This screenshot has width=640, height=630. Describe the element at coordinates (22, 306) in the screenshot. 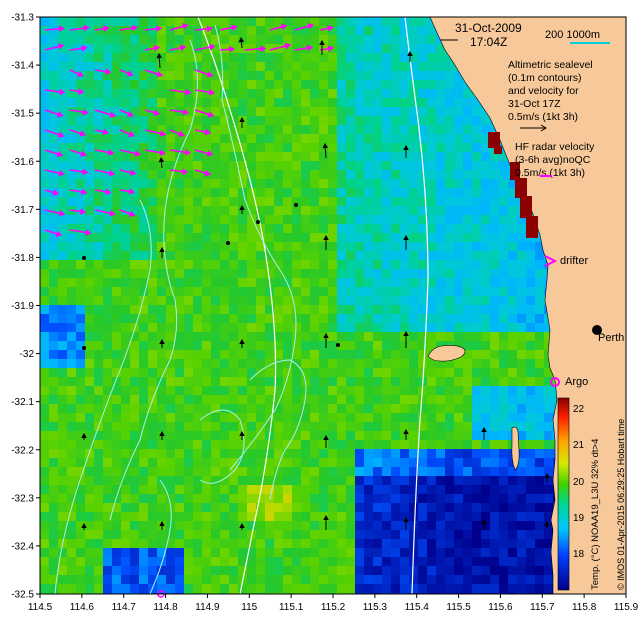

I see `y-tick-label: -31.9` at that location.